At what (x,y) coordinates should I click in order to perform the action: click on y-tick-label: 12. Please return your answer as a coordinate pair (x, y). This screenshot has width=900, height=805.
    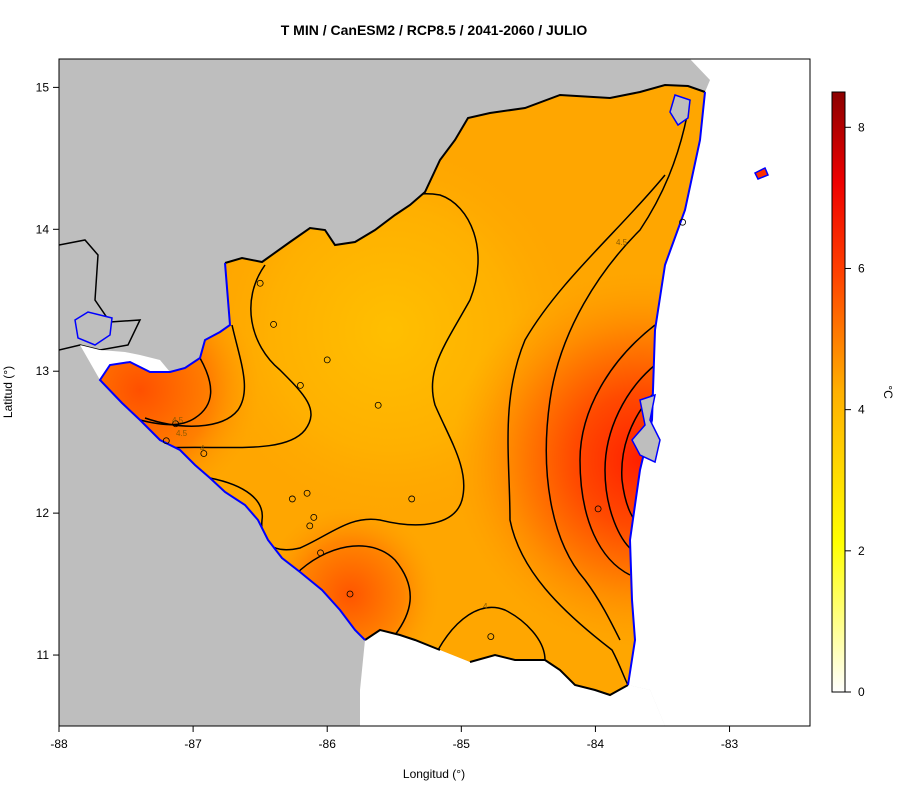
    Looking at the image, I should click on (43, 513).